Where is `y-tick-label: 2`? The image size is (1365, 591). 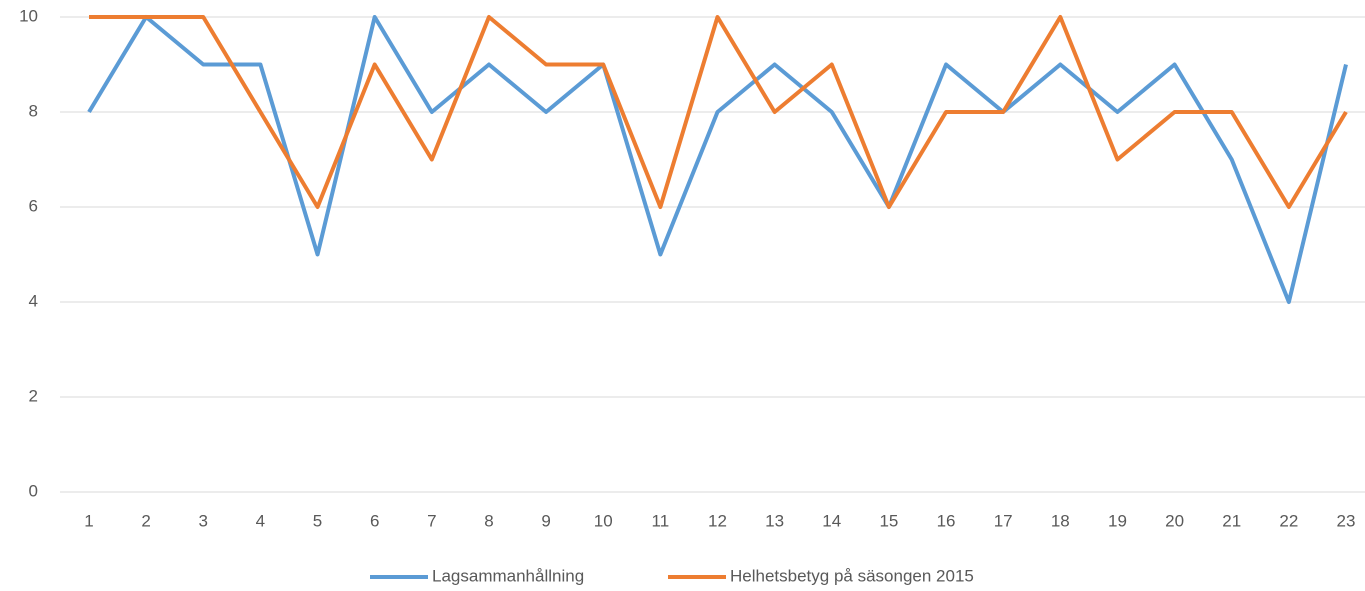 y-tick-label: 2 is located at coordinates (33, 395).